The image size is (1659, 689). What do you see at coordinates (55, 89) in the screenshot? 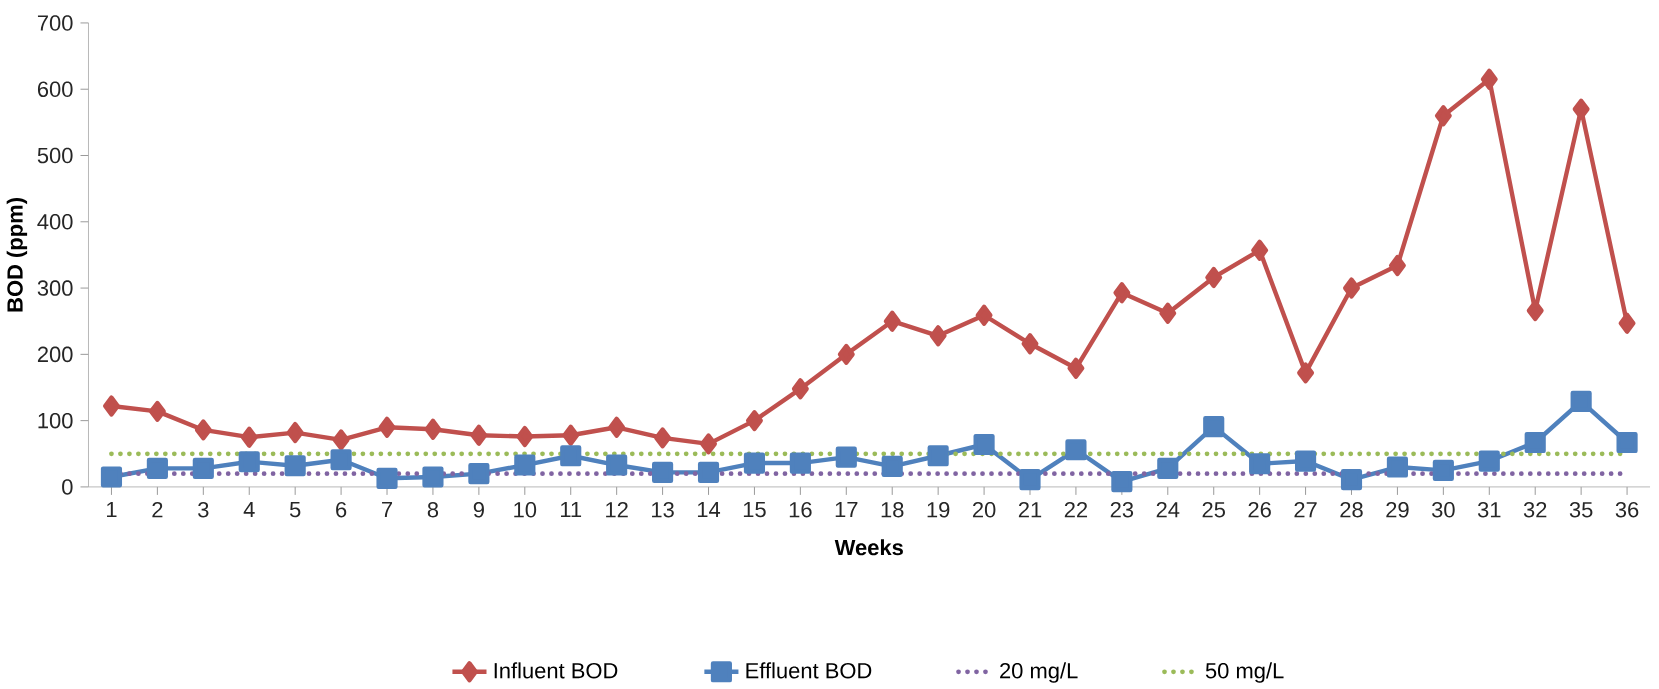
I see `y-tick-label: 600` at bounding box center [55, 89].